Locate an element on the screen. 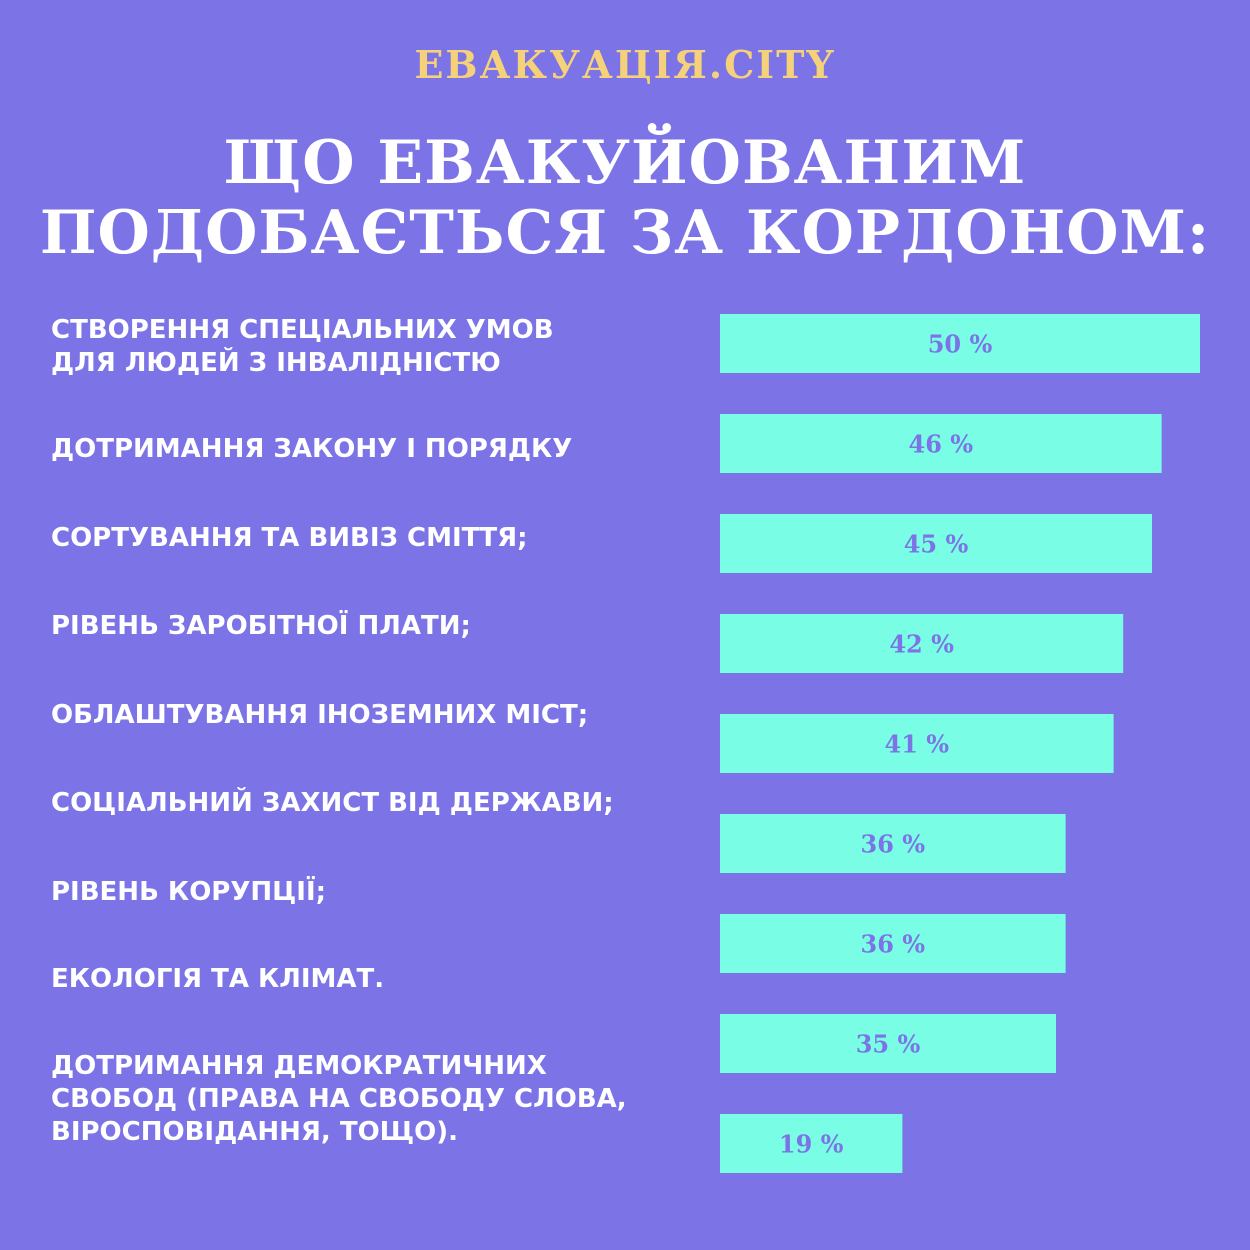  bar-value-label: 35 % is located at coordinates (888, 1044).